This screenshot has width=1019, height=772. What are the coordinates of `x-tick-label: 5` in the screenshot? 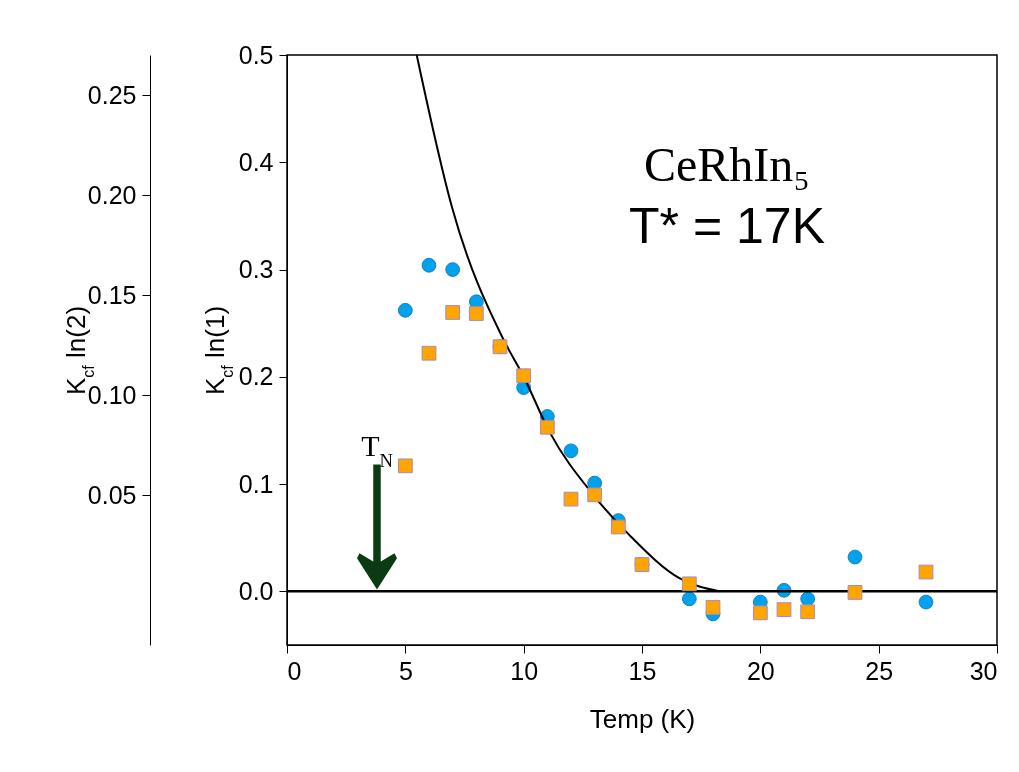 It's located at (405, 670).